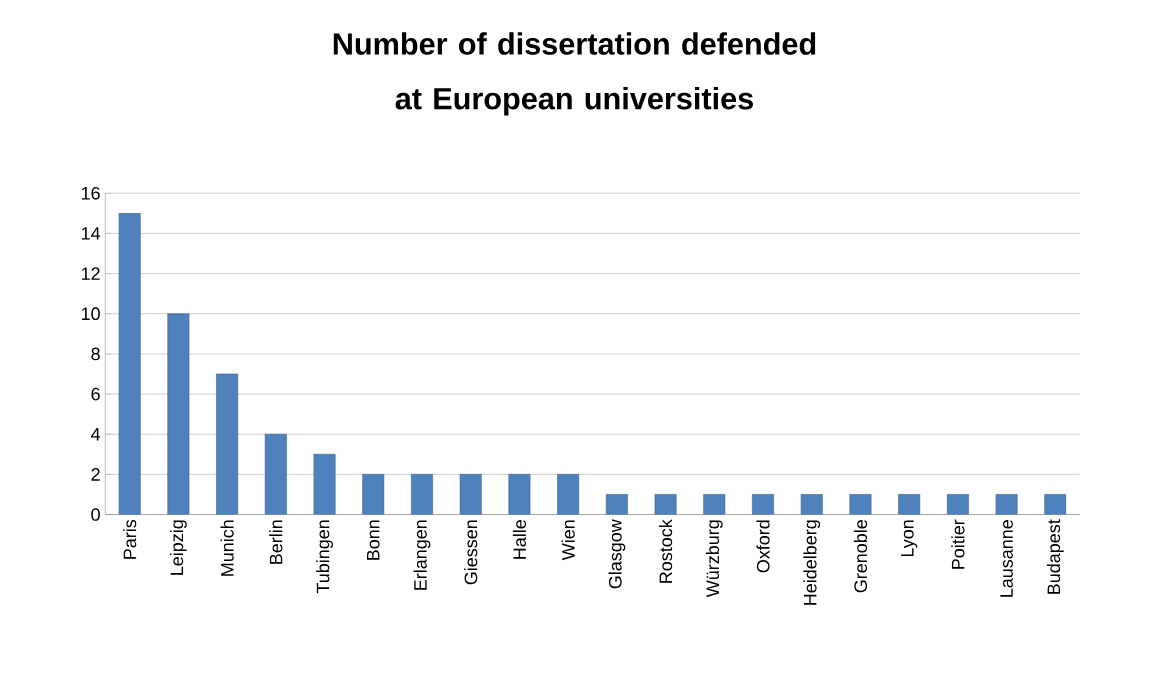  Describe the element at coordinates (130, 539) in the screenshot. I see `x-tick-label: Paris` at that location.